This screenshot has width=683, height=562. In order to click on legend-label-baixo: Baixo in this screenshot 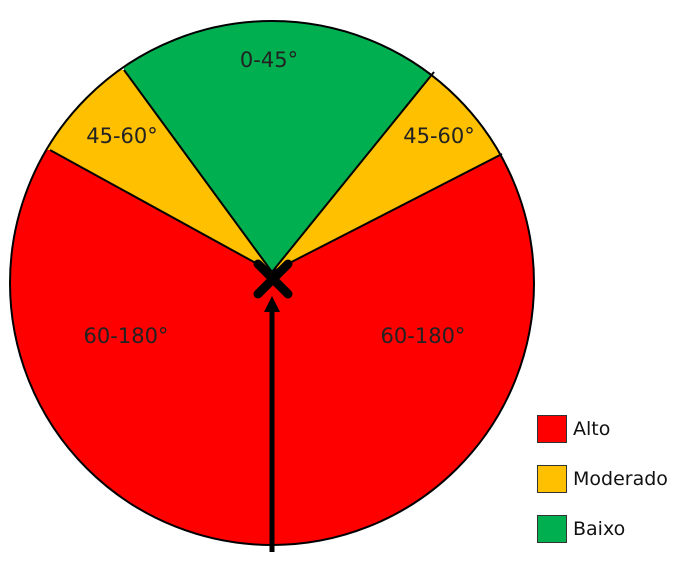, I will do `click(599, 529)`.